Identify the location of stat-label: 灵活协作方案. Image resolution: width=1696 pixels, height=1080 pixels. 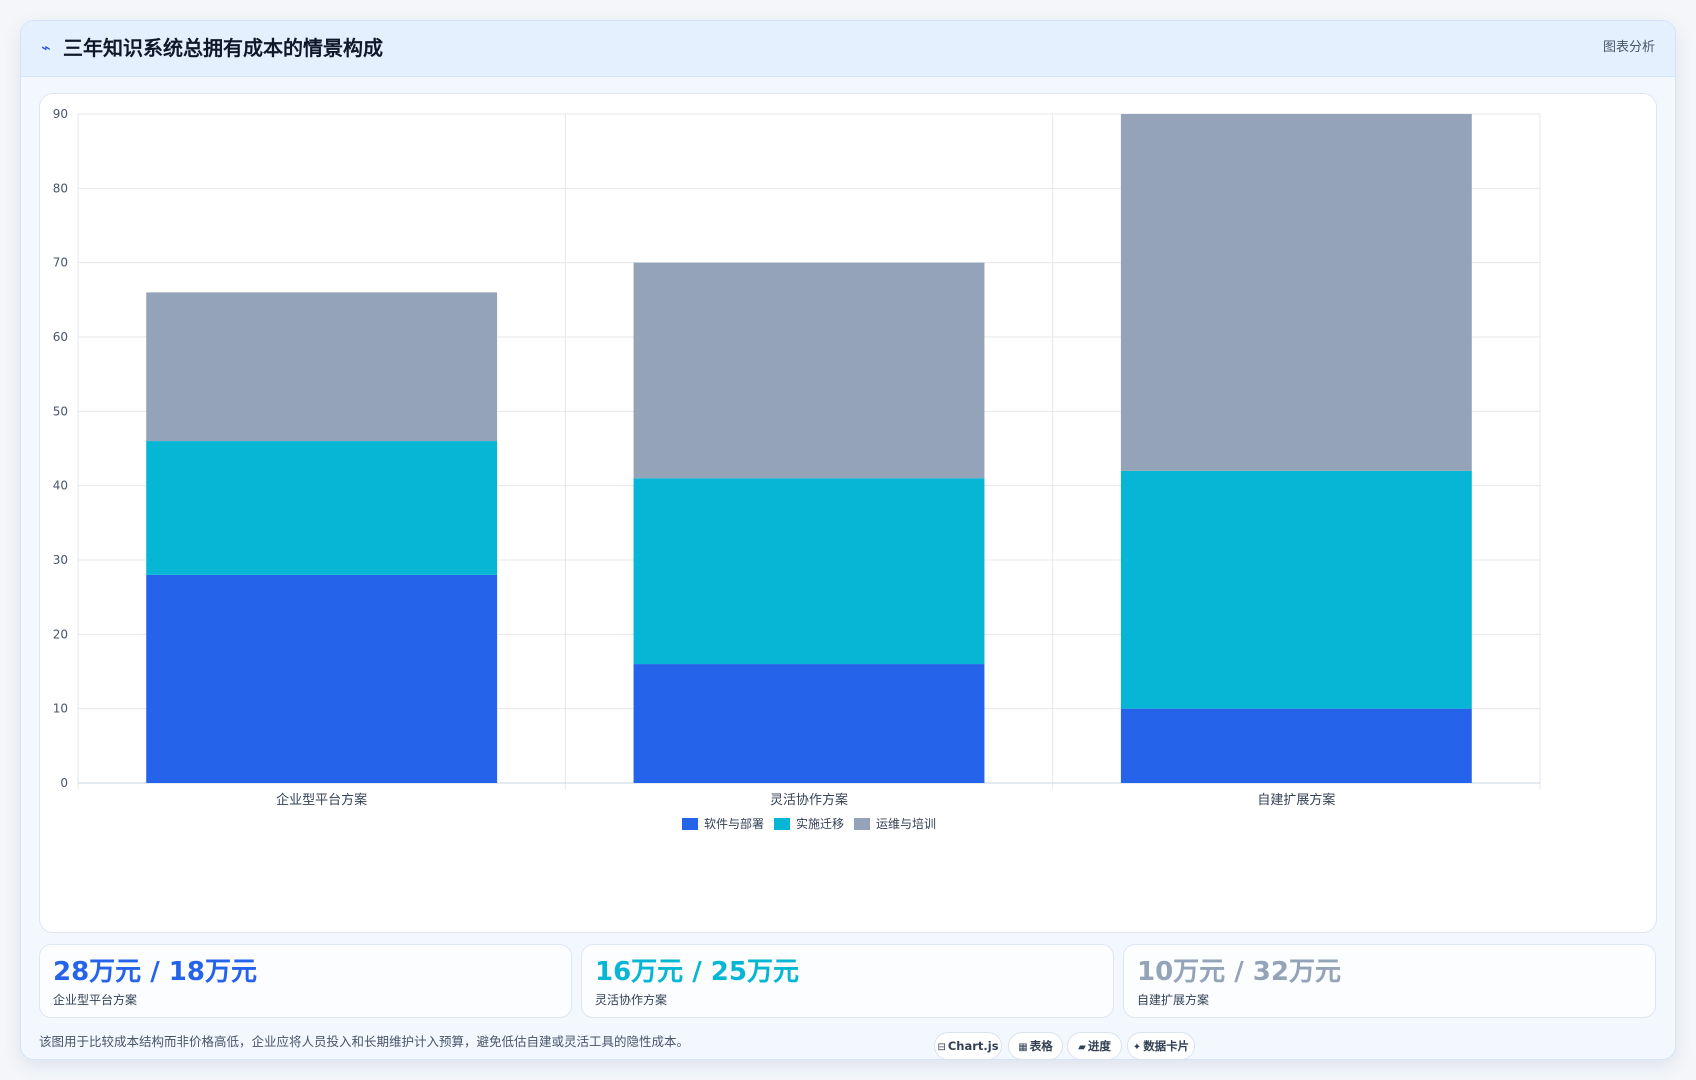
(631, 1000).